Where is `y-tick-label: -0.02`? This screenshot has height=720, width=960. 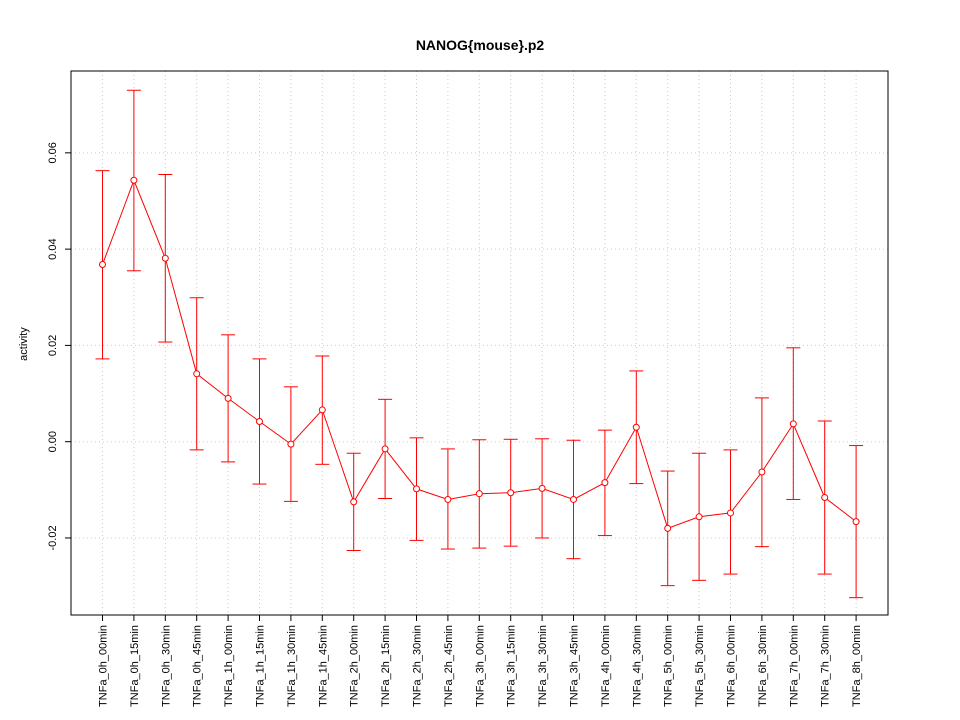 y-tick-label: -0.02 is located at coordinates (53, 537).